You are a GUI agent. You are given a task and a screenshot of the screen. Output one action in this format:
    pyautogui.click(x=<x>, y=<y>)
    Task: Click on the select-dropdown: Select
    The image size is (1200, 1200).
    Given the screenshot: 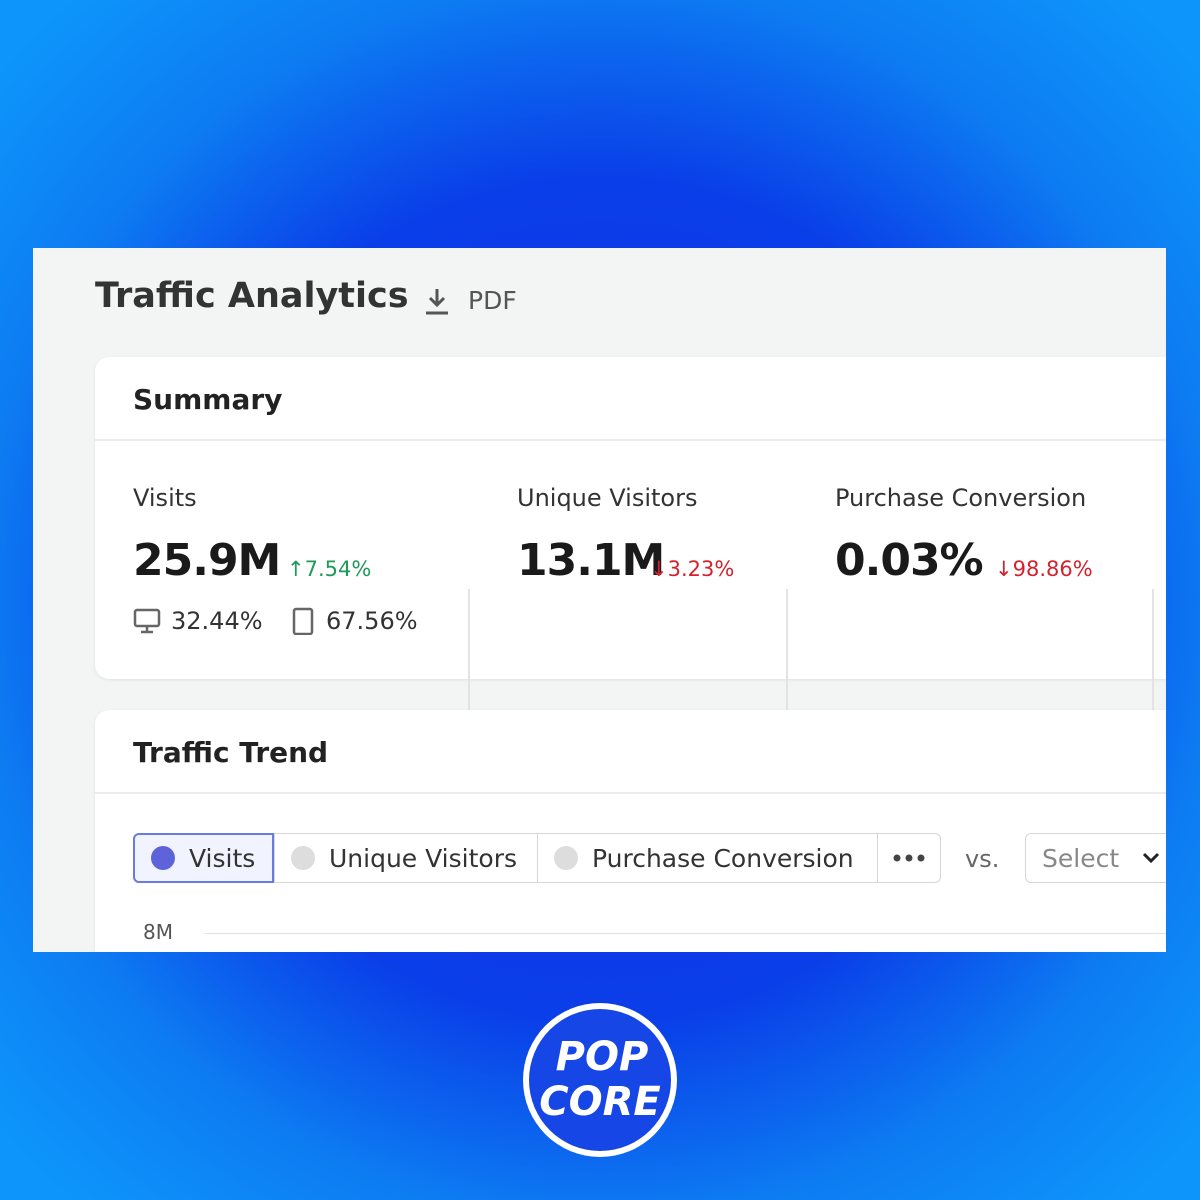 What is the action you would take?
    pyautogui.click(x=1095, y=858)
    